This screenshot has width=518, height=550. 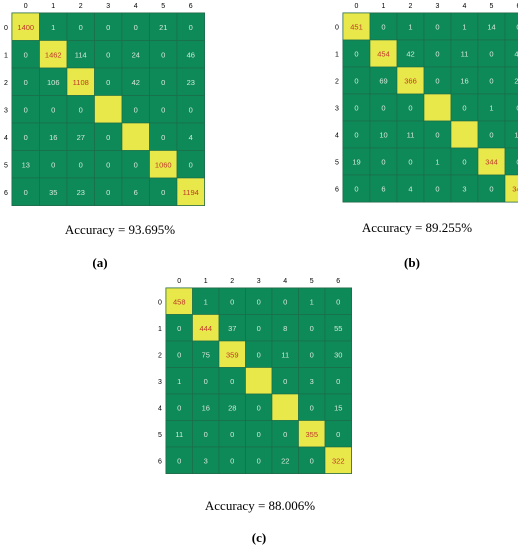 What do you see at coordinates (516, 54) in the screenshot?
I see `cell-value-label: 40` at bounding box center [516, 54].